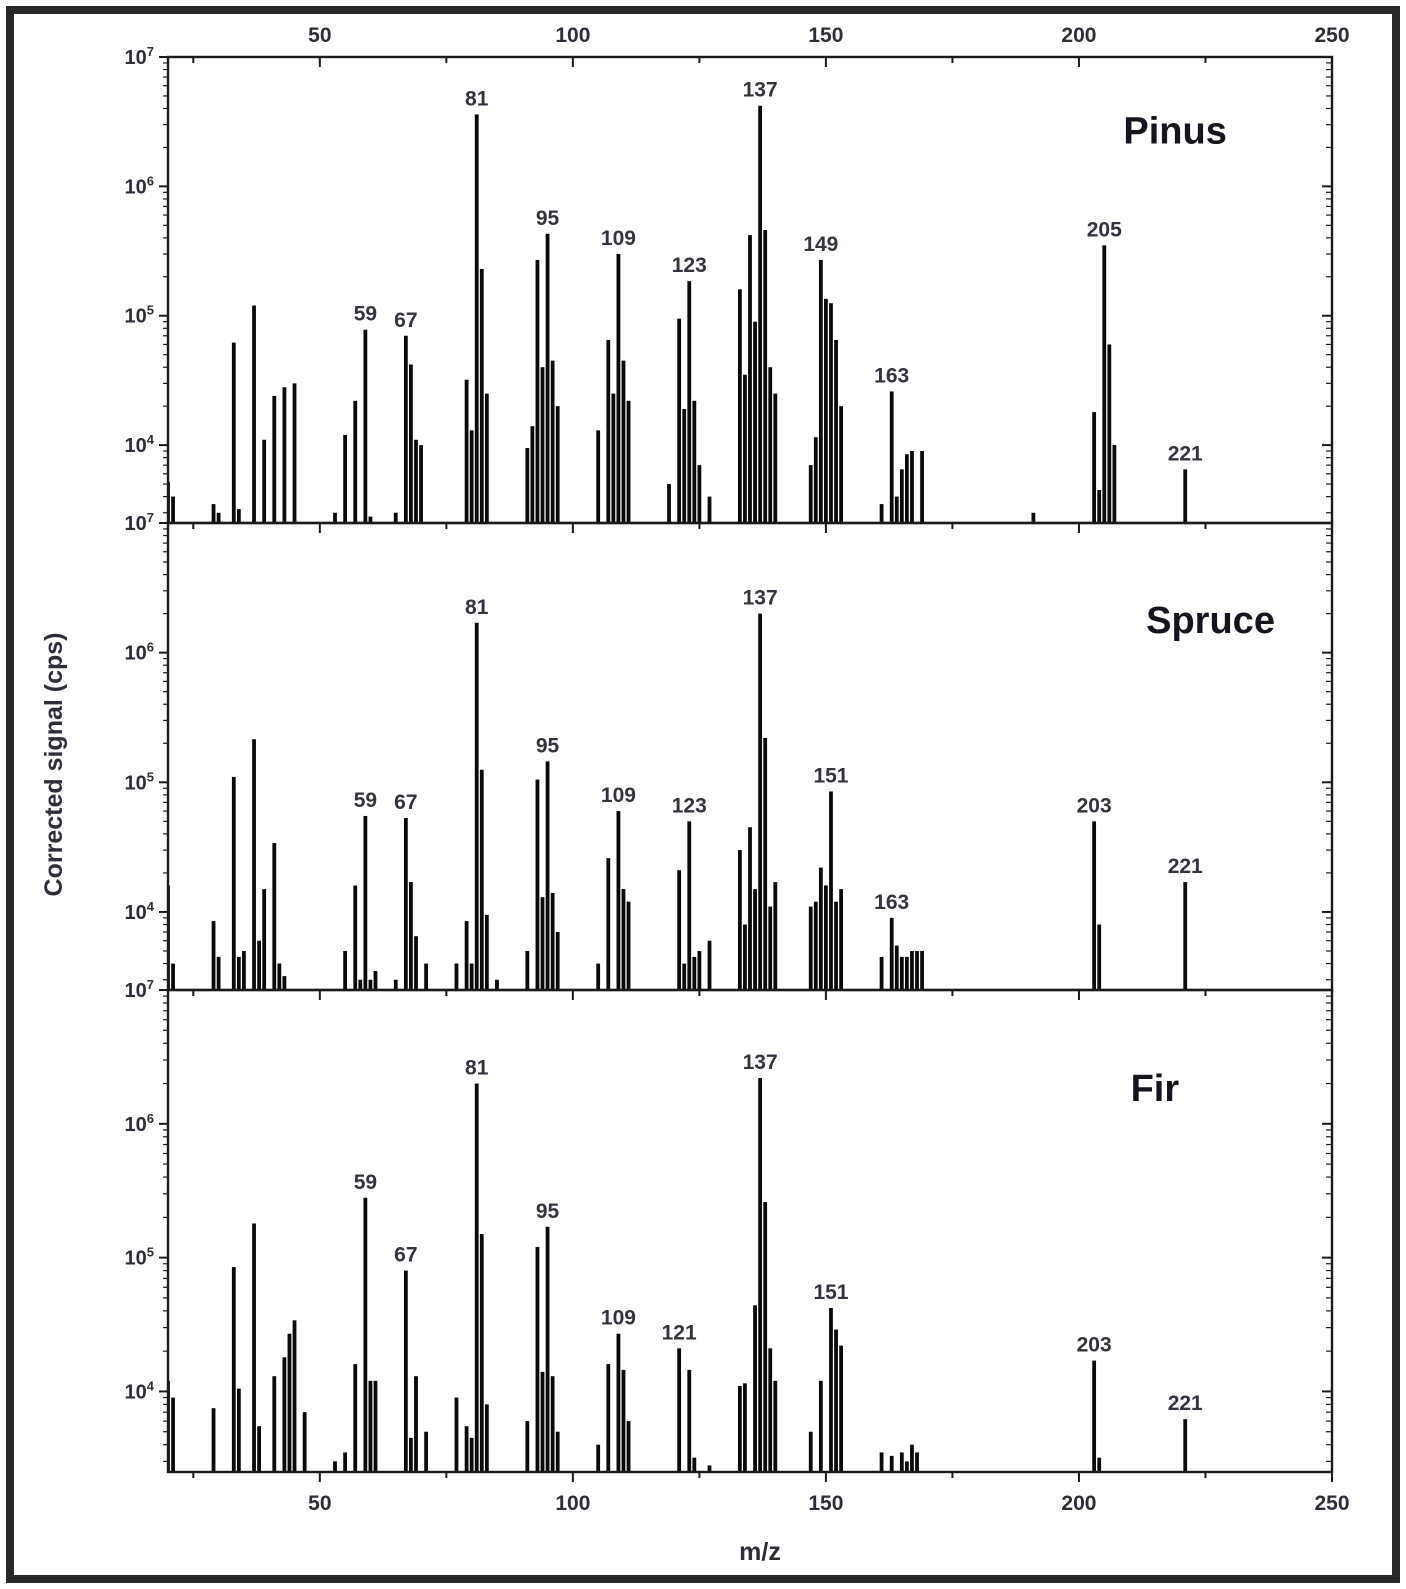 The width and height of the screenshot is (1406, 1589). I want to click on y-tick-label: 10⁶, so click(139, 185).